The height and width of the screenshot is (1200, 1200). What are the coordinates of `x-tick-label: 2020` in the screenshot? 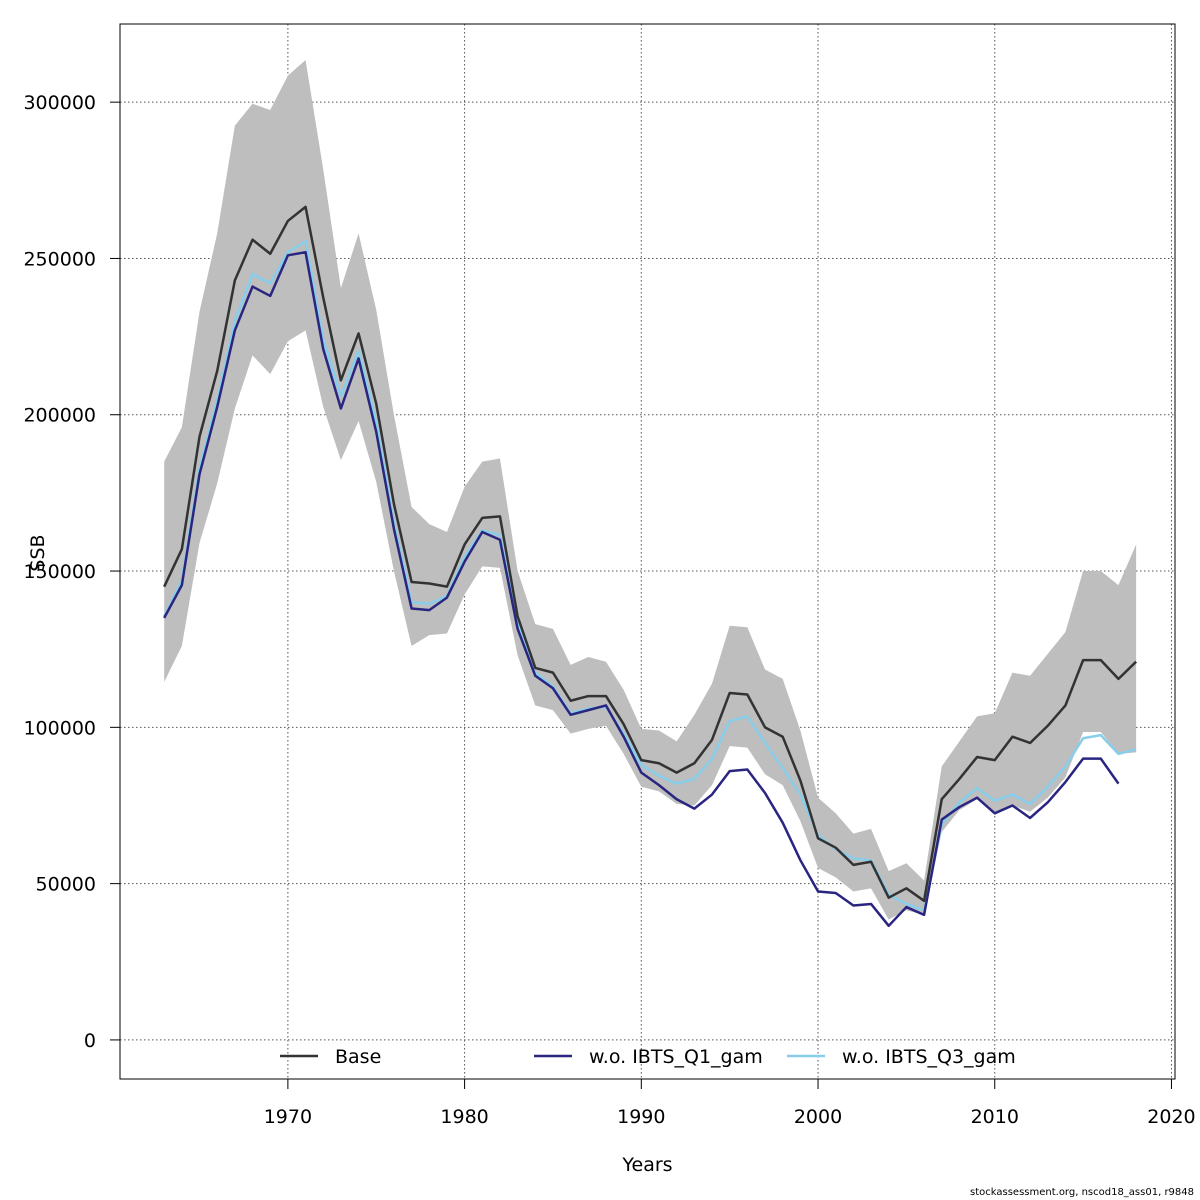 It's located at (1171, 1117).